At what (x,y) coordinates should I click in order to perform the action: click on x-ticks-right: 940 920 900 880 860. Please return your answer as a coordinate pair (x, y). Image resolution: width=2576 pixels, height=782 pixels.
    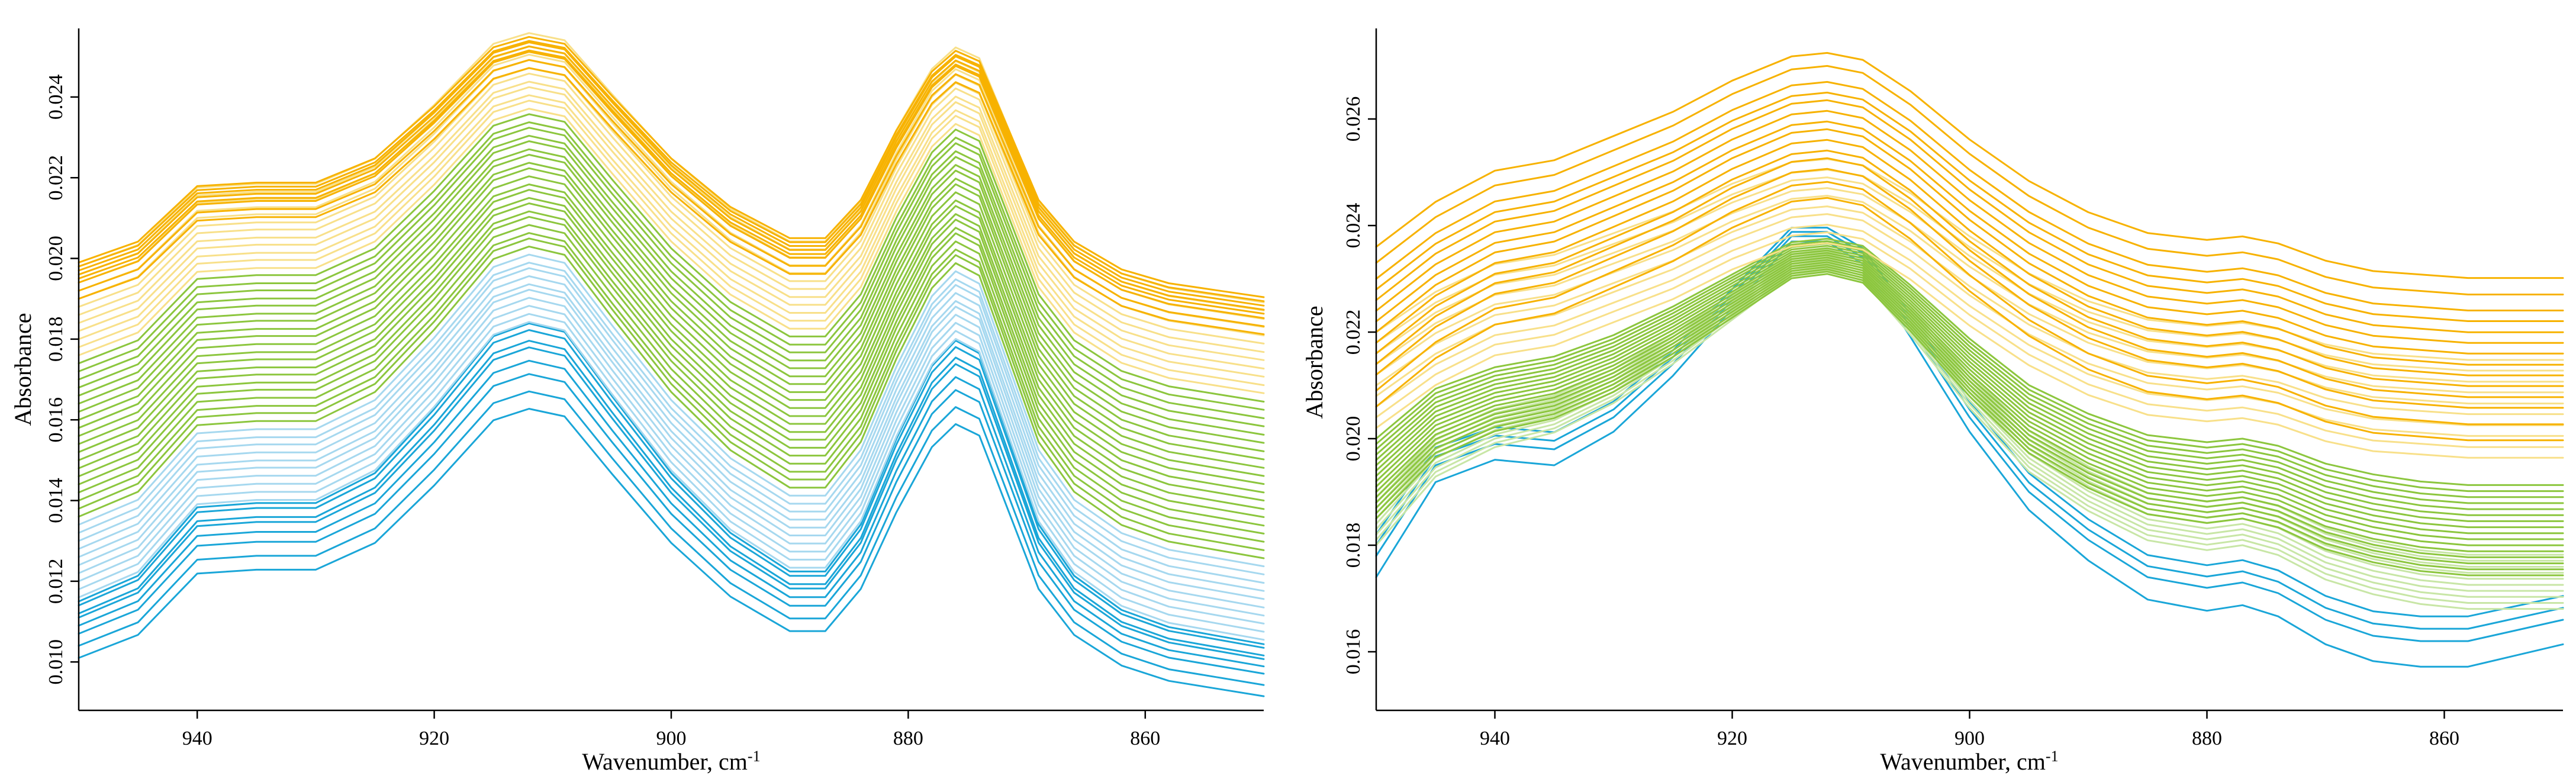
    Looking at the image, I should click on (1970, 729).